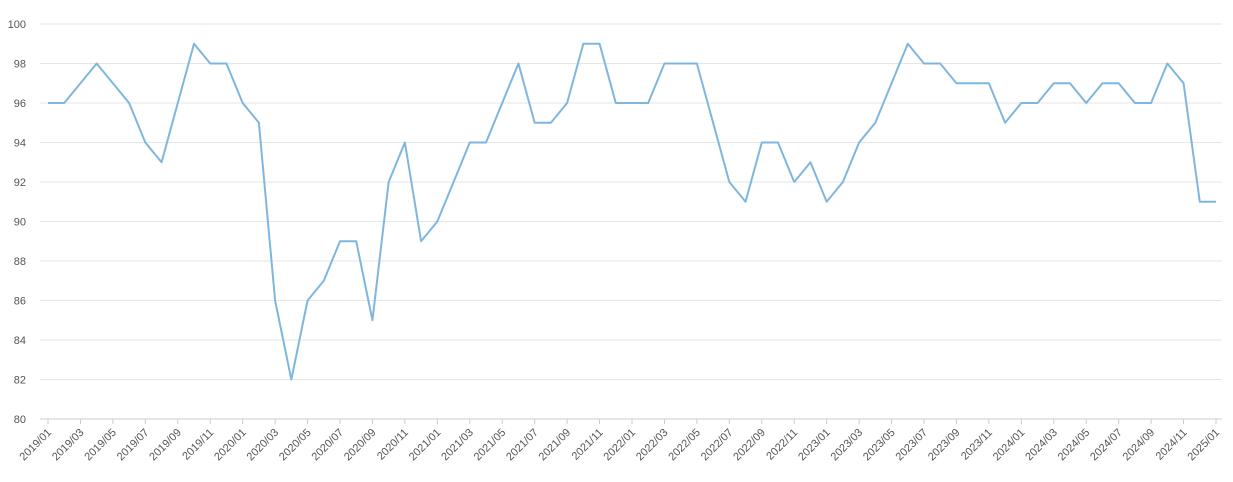 This screenshot has height=482, width=1233. Describe the element at coordinates (684, 445) in the screenshot. I see `x-tick-label: 2022/05` at that location.